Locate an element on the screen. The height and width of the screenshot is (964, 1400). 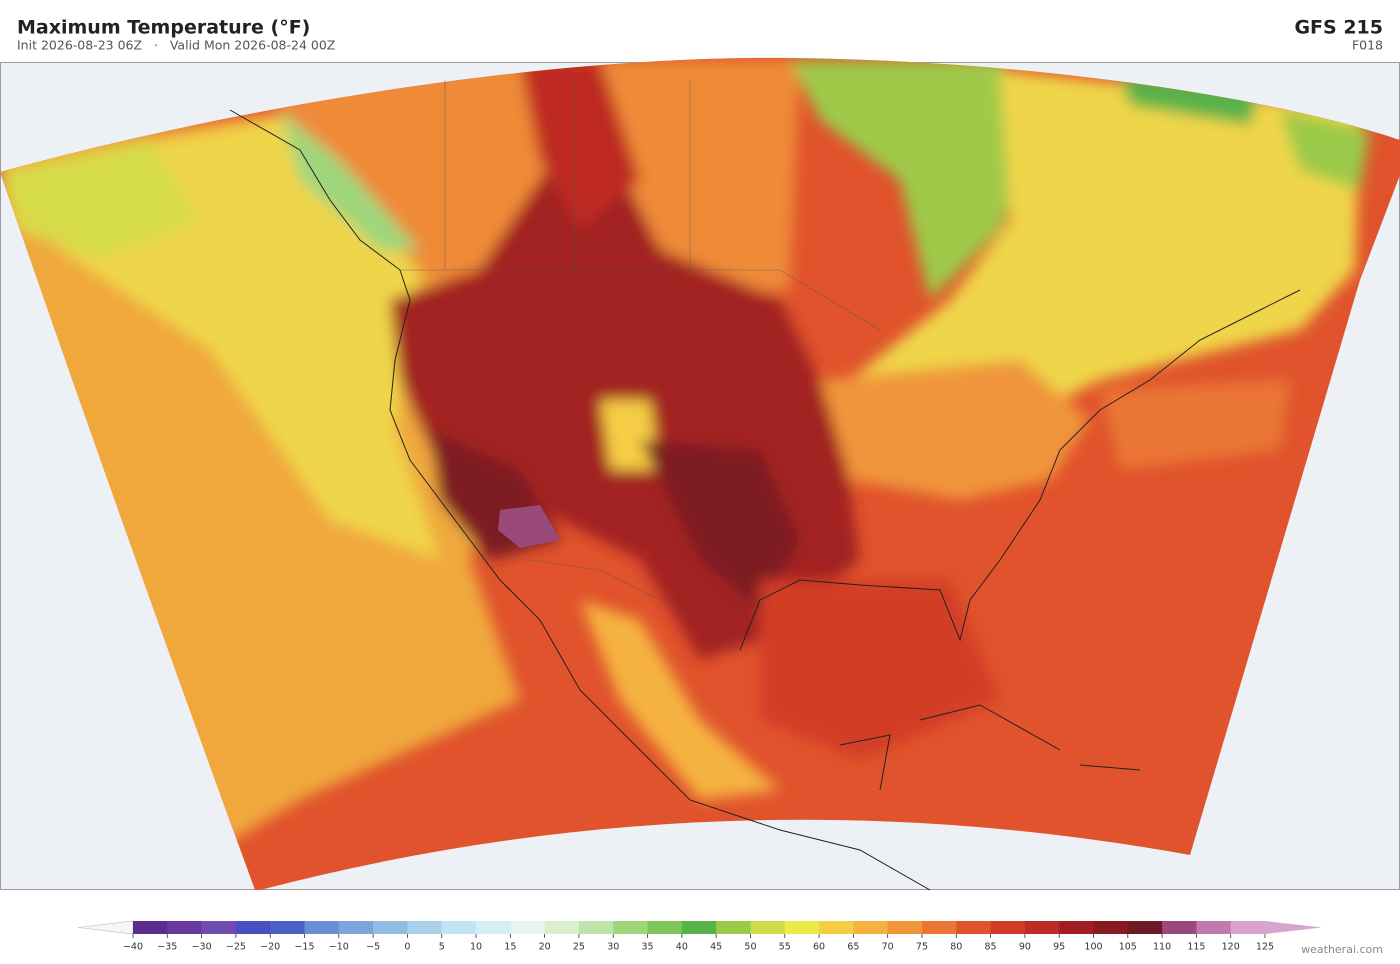
colorbar-tick-label: 15 is located at coordinates (510, 947).